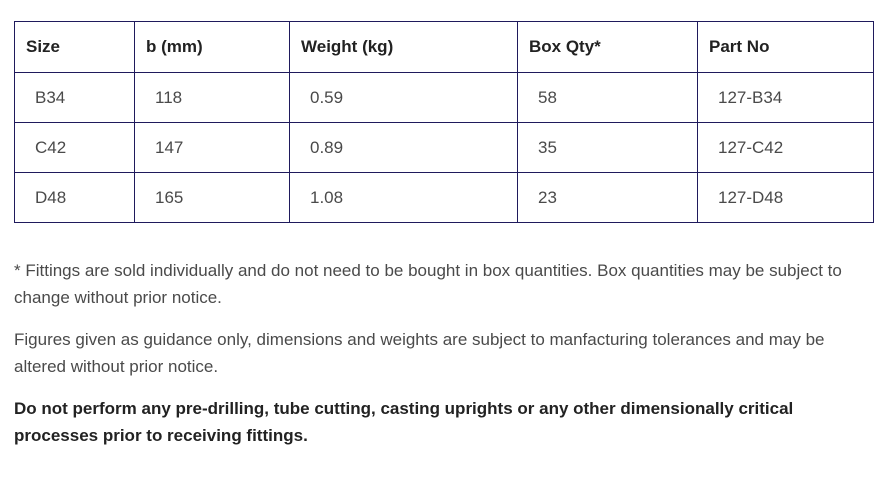 The width and height of the screenshot is (890, 503). I want to click on cell-weight: 0.89, so click(403, 147).